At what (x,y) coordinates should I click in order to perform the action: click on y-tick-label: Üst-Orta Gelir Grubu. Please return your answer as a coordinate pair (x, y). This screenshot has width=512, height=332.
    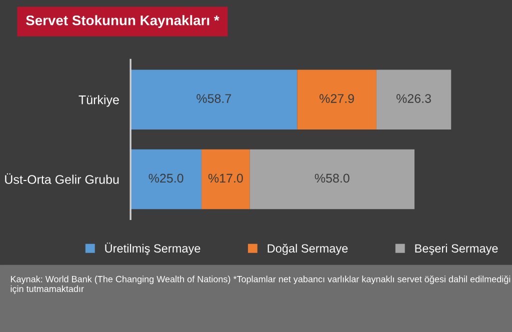
    Looking at the image, I should click on (62, 178).